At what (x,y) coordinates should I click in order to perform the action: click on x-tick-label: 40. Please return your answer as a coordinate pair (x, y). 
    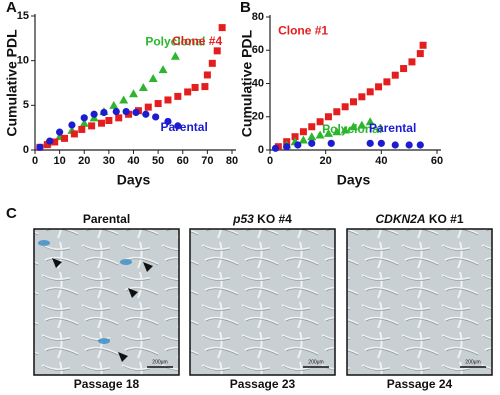
    Looking at the image, I should click on (381, 161).